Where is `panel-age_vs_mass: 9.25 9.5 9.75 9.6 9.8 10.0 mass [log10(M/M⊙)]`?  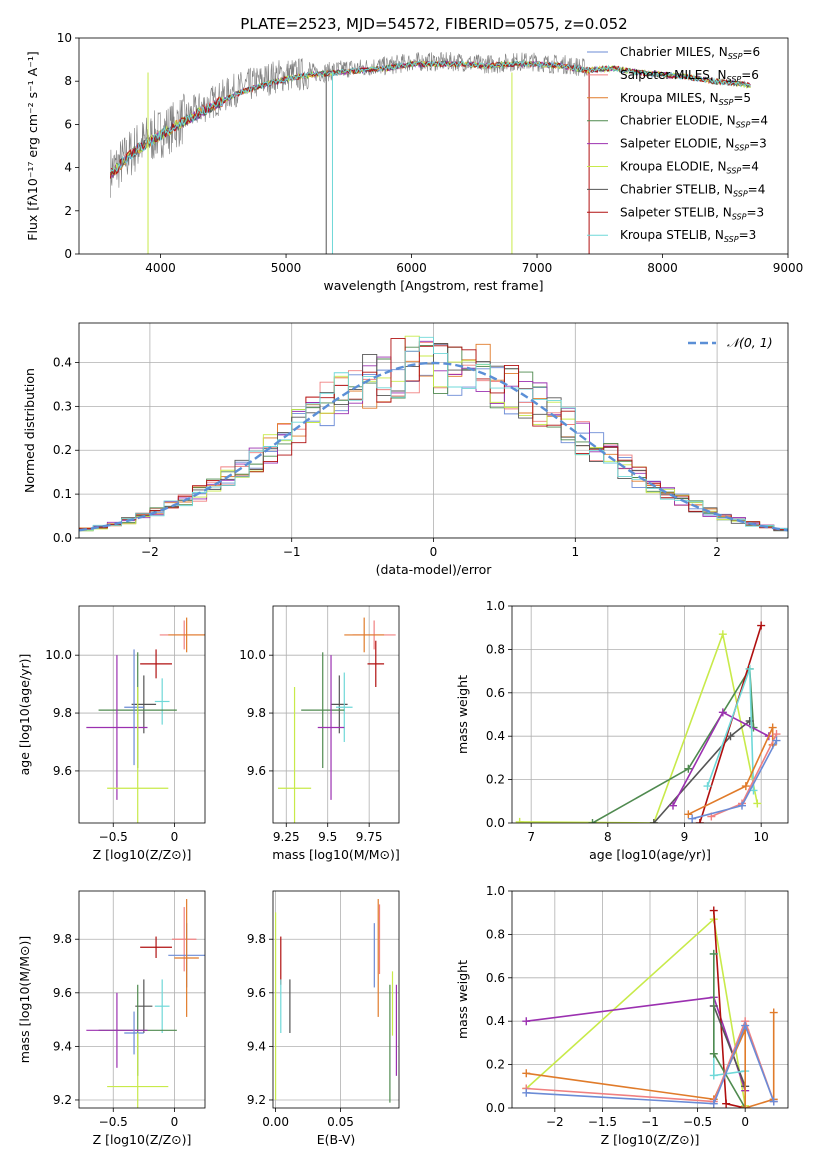 panel-age_vs_mass: 9.25 9.5 9.75 9.6 9.8 10.0 mass [log10(M/M⊙)] is located at coordinates (319, 733).